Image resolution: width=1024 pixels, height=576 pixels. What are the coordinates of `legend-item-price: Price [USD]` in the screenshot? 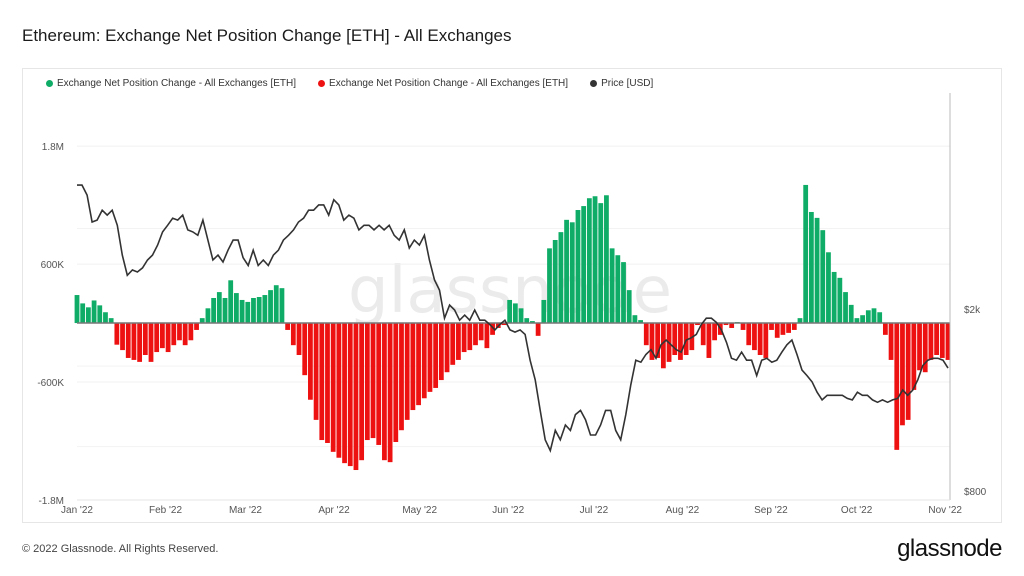 It's located at (621, 83).